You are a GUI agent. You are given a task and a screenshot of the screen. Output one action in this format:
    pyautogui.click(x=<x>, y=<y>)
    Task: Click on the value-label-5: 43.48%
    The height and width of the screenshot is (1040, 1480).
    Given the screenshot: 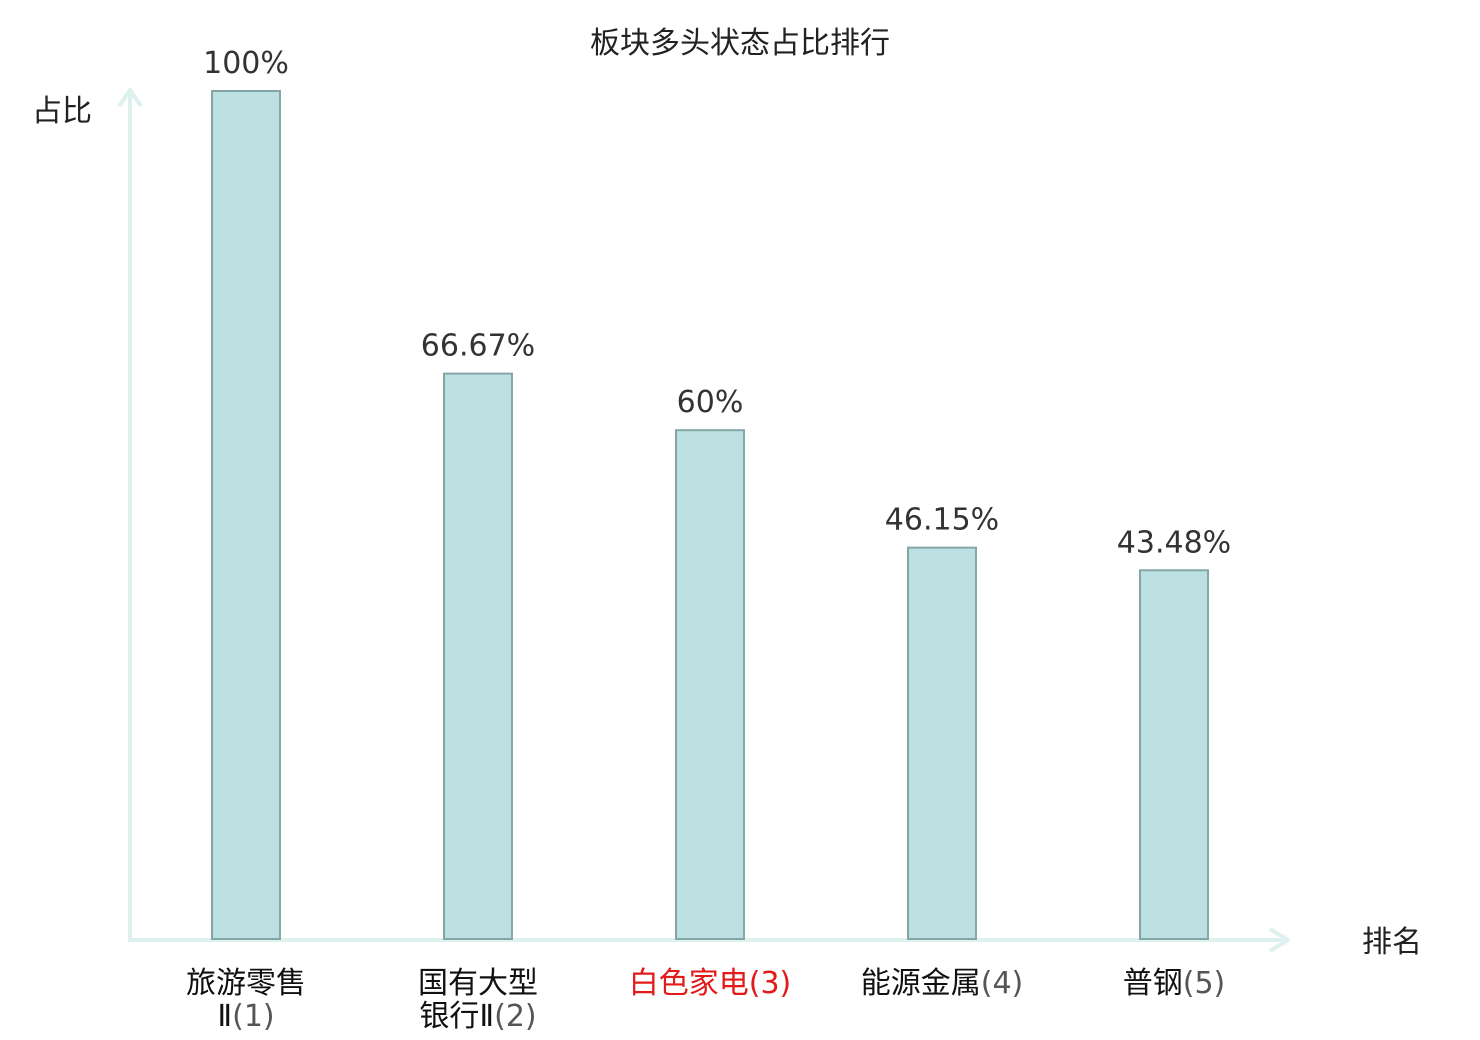 What is the action you would take?
    pyautogui.click(x=1174, y=542)
    